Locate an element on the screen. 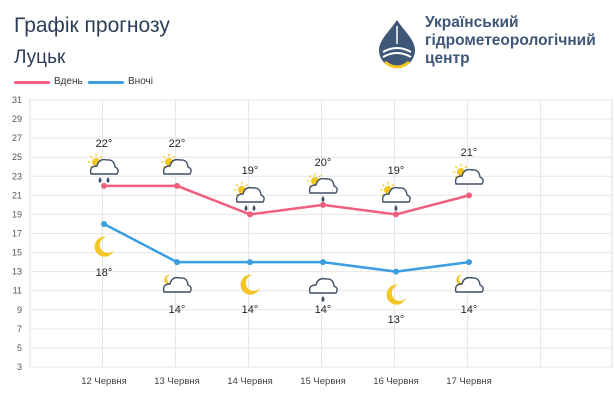  y-tick-label: 11 is located at coordinates (17, 291).